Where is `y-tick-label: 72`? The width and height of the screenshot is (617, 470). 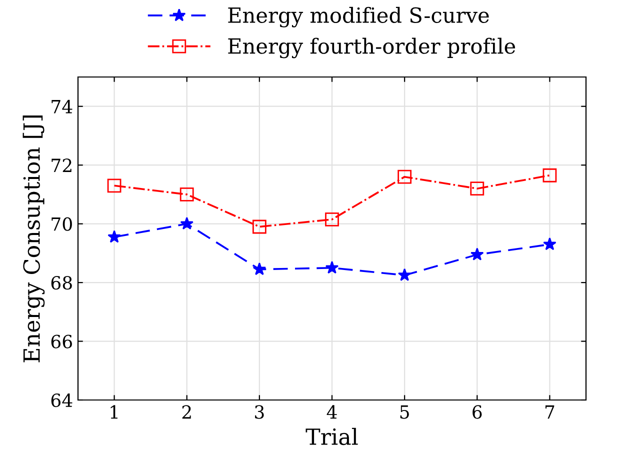
y-tick-label: 72 is located at coordinates (62, 165).